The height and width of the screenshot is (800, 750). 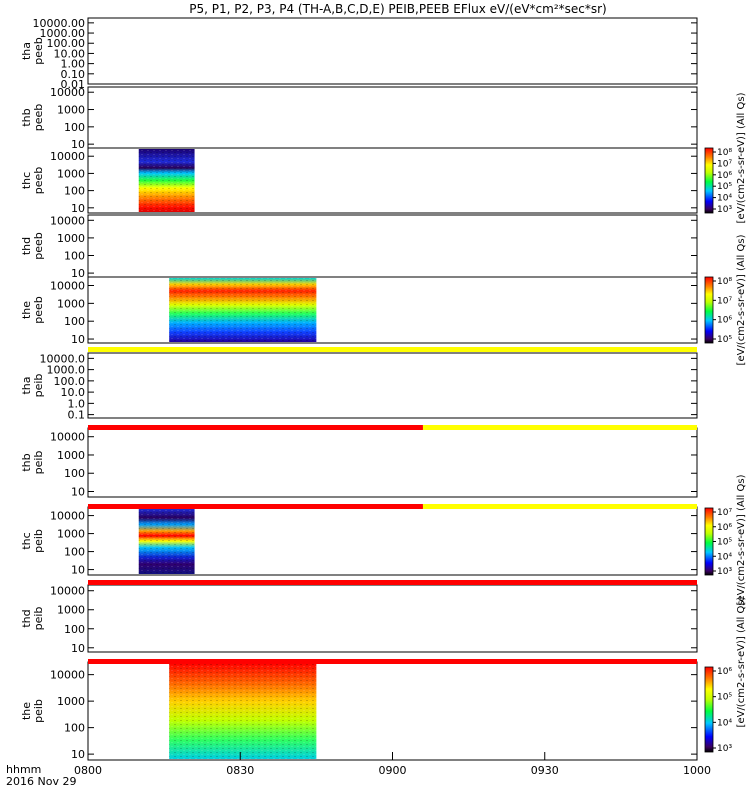 What do you see at coordinates (26, 618) in the screenshot?
I see `panel-label-probe: thd` at bounding box center [26, 618].